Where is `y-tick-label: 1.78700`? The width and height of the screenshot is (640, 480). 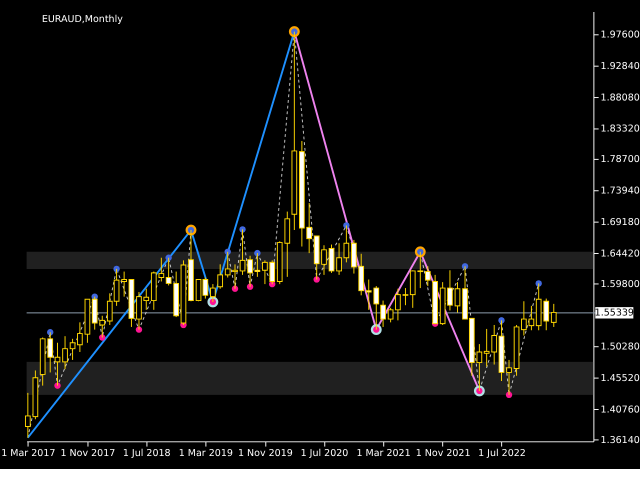
y-tick-label: 1.78700 is located at coordinates (620, 160).